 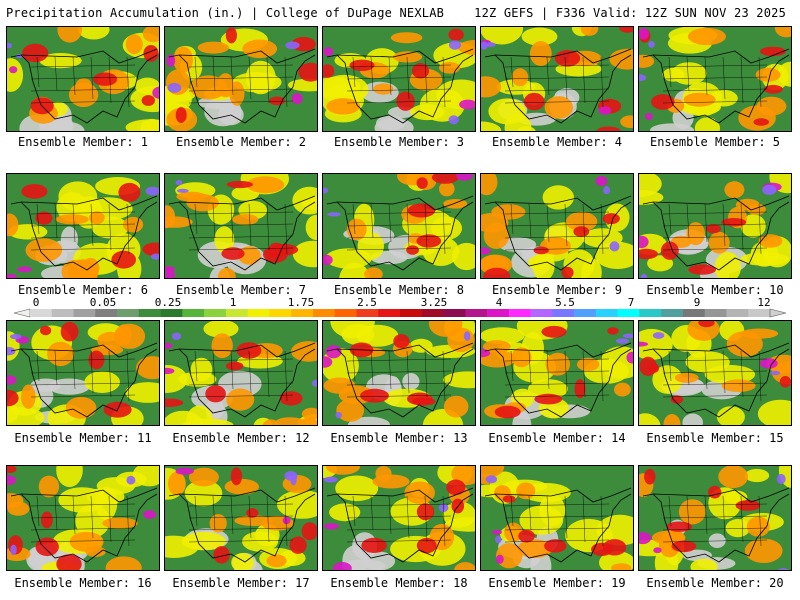 I want to click on colorbar-tick-label: 9, so click(x=697, y=302).